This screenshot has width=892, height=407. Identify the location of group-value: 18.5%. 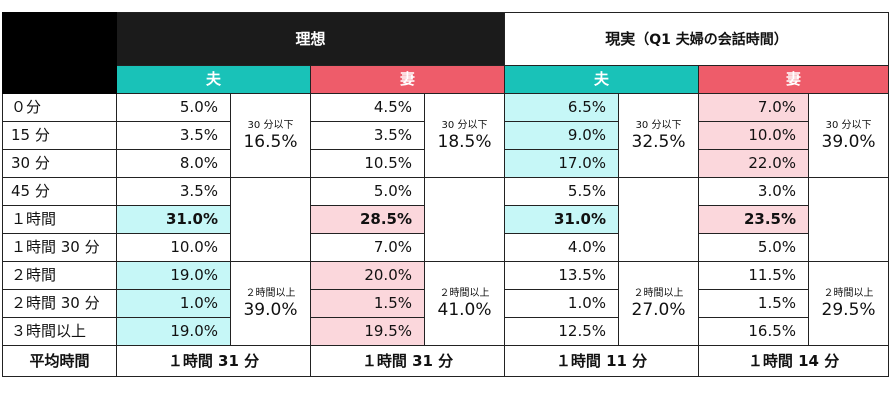
(464, 141).